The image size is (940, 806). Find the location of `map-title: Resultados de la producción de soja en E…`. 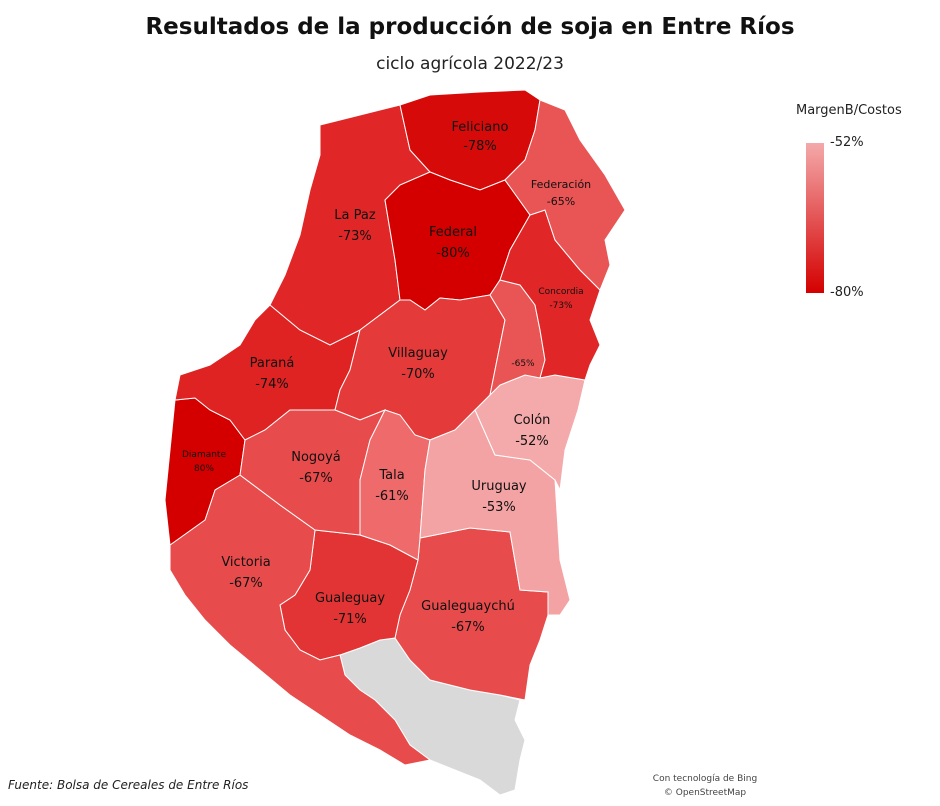

map-title: Resultados de la producción de soja en E… is located at coordinates (470, 27).